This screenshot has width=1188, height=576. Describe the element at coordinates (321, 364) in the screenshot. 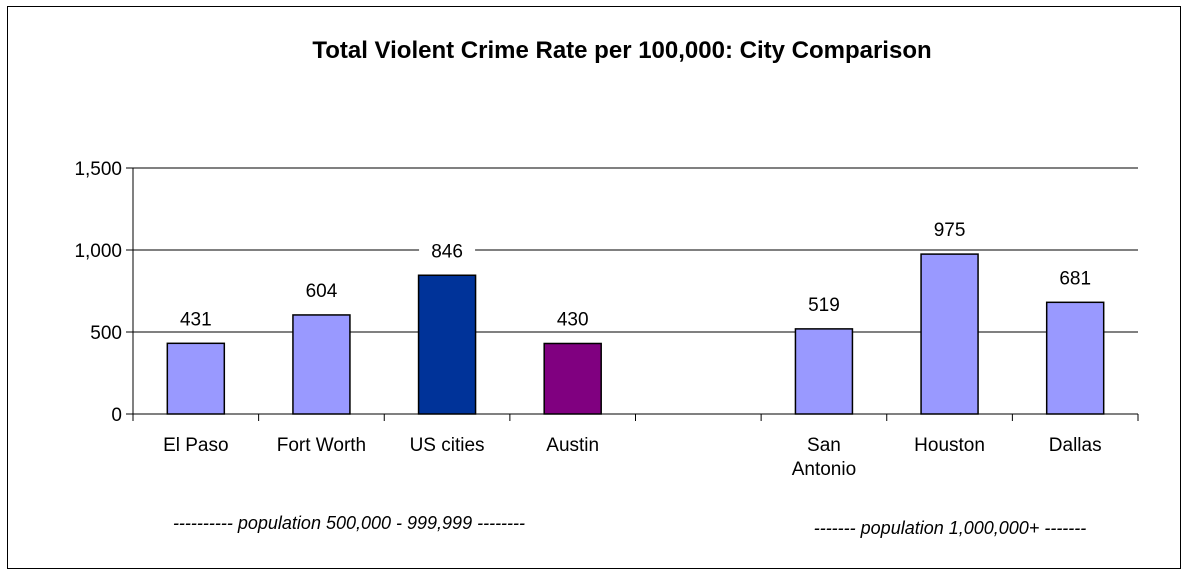

I see `bar-fort-worth` at that location.